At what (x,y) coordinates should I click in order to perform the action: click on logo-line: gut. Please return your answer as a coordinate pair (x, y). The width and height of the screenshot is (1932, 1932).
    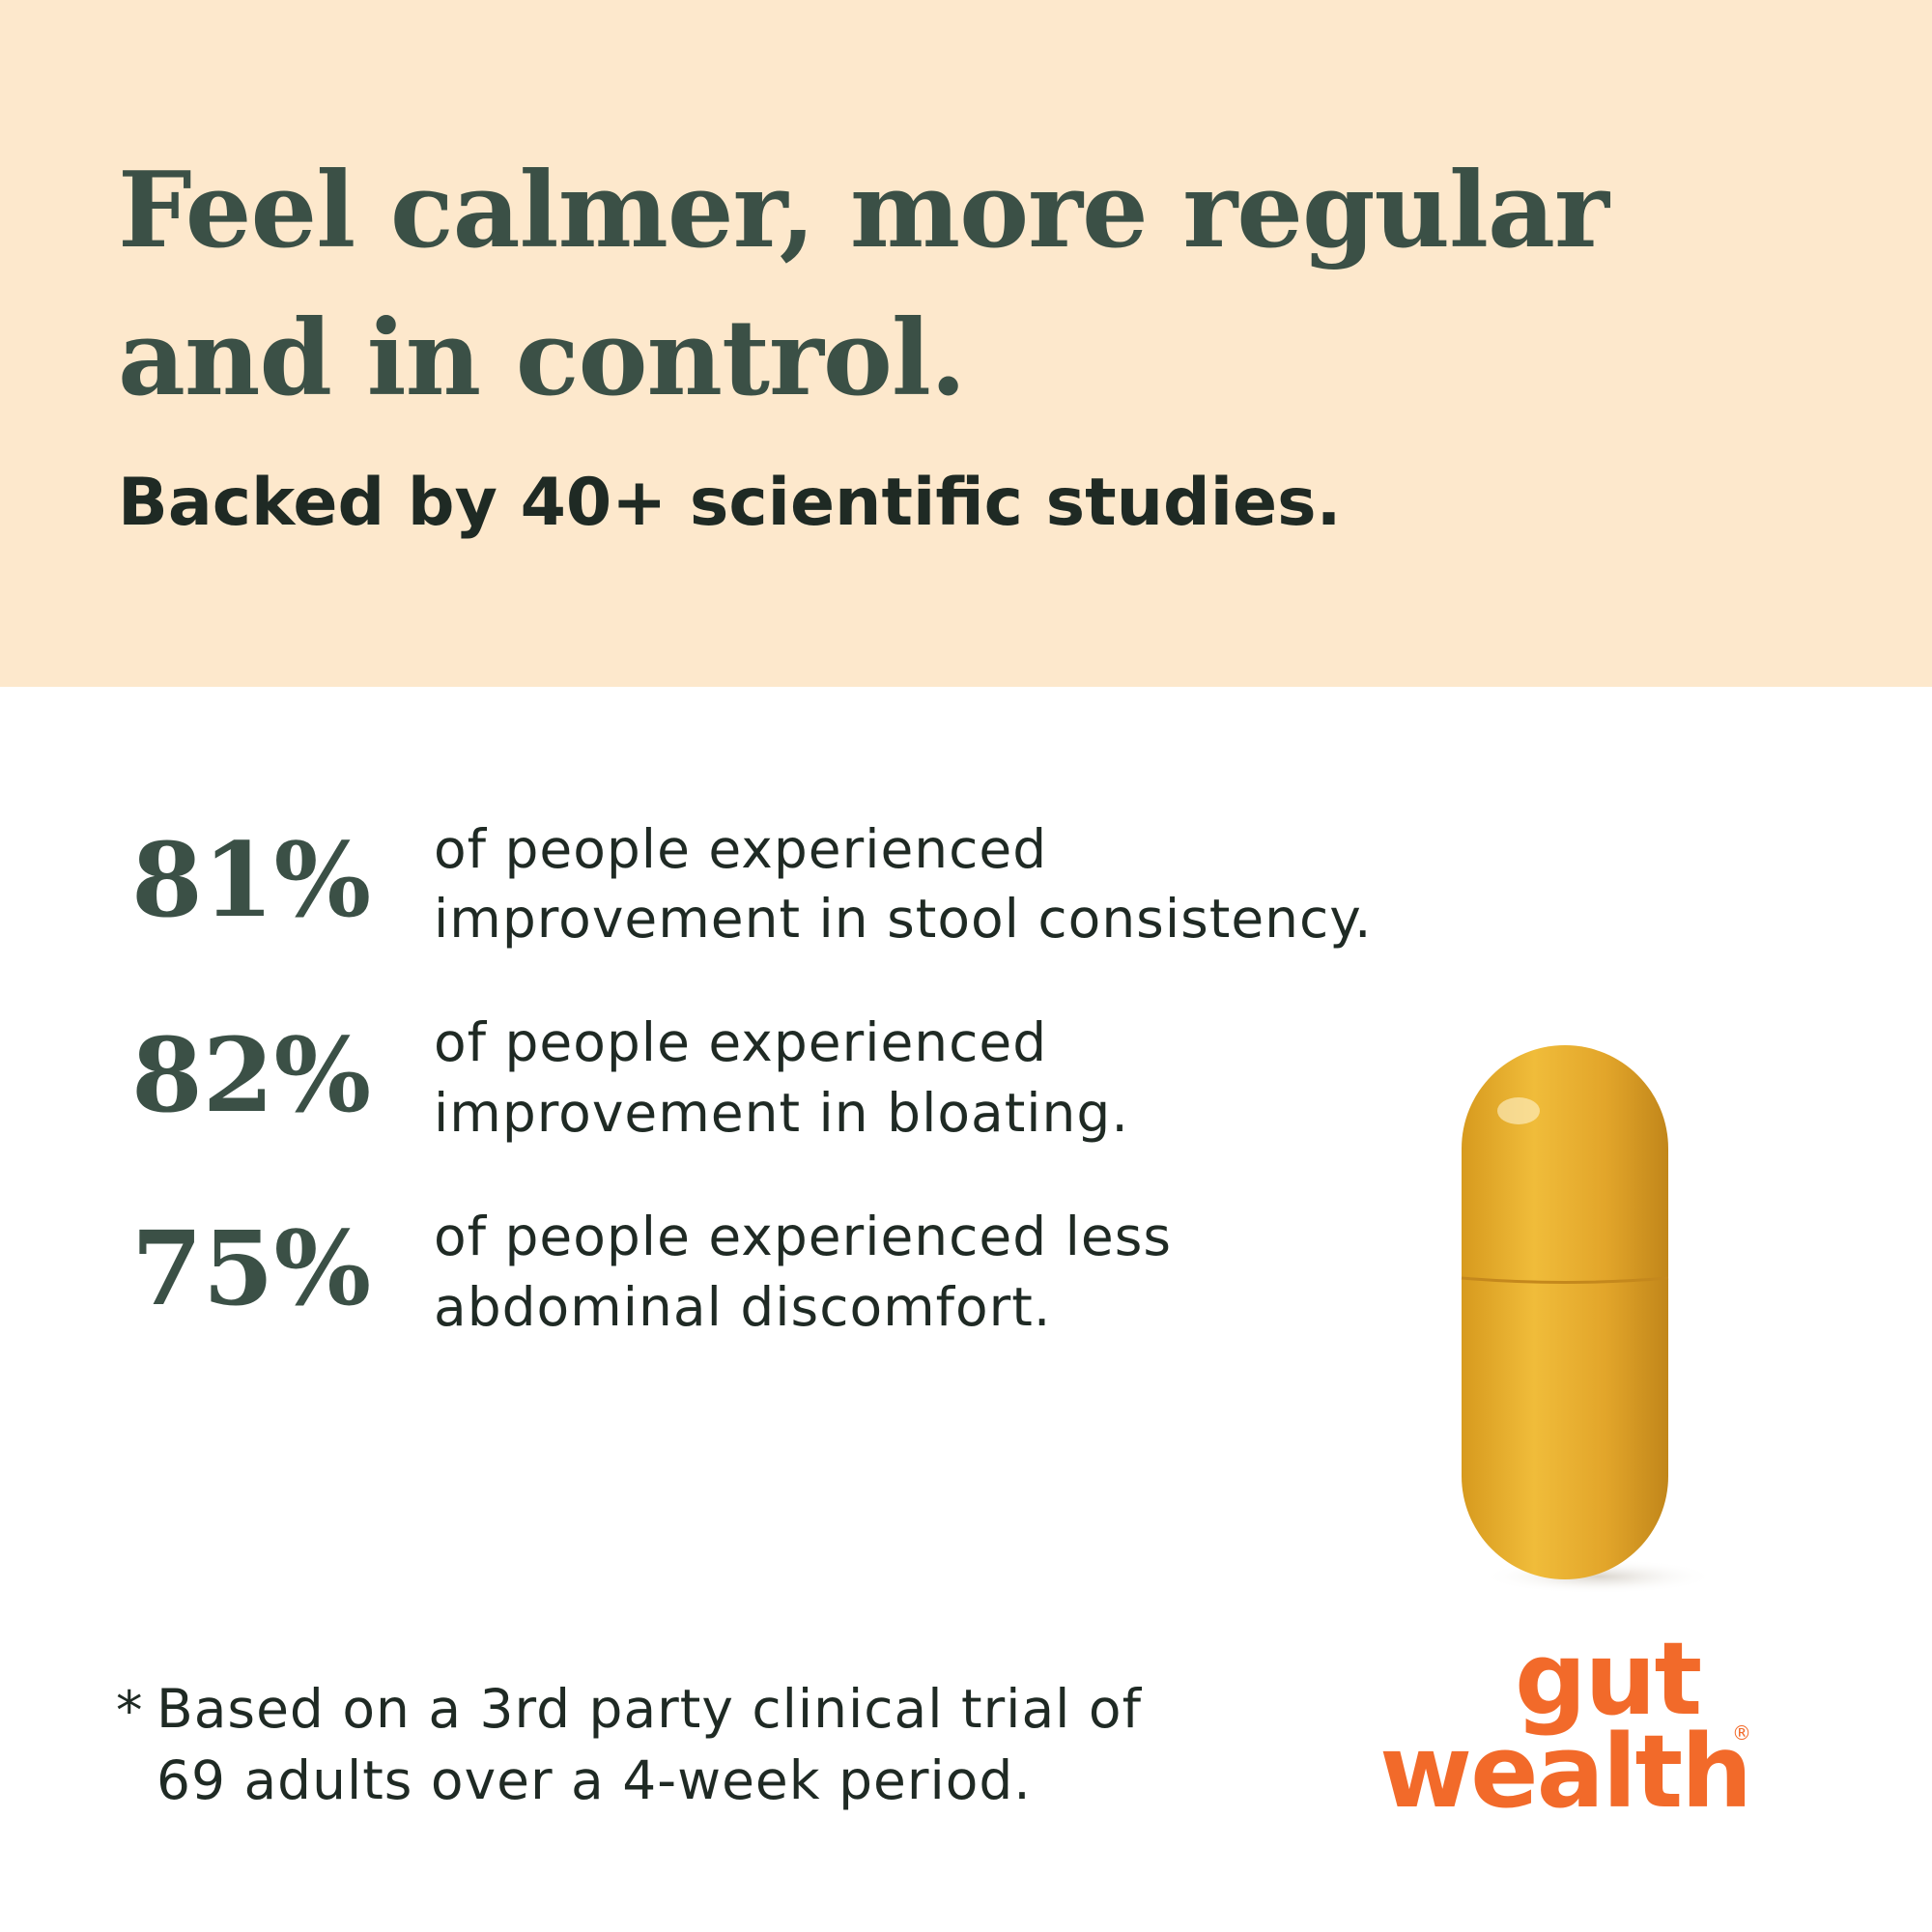
    Looking at the image, I should click on (1608, 1679).